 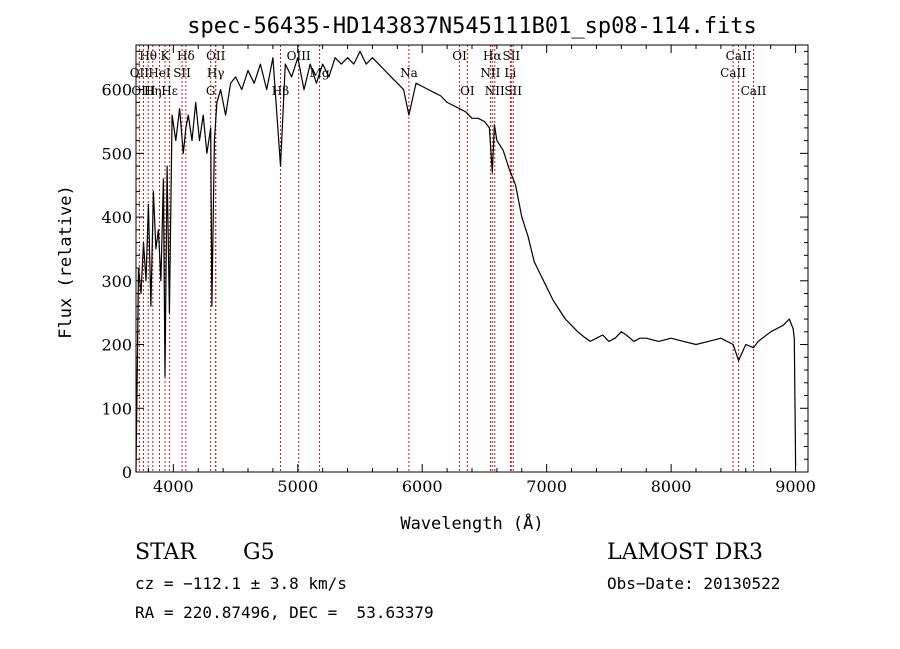 I want to click on marker-label-15: NII, so click(x=490, y=73).